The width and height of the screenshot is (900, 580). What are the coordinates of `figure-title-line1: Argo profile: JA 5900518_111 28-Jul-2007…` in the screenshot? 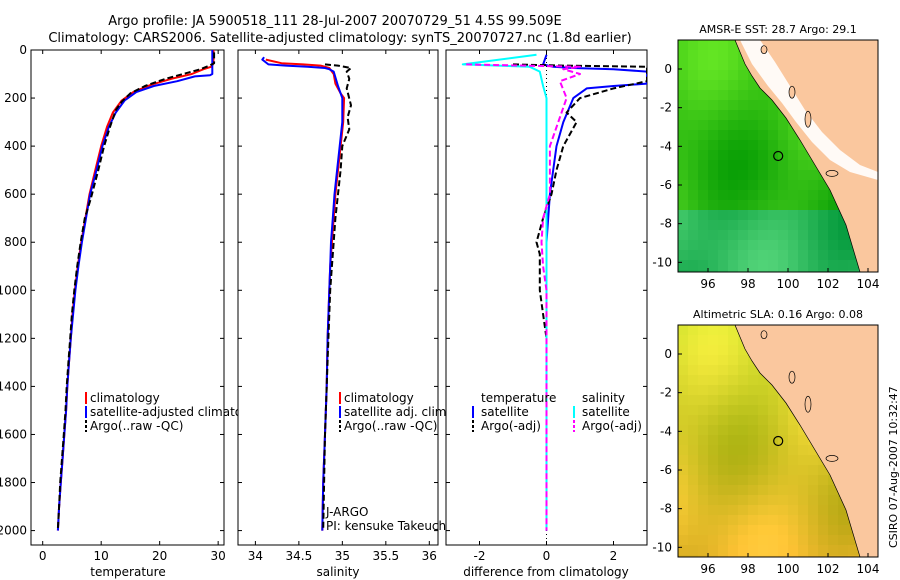 It's located at (335, 21).